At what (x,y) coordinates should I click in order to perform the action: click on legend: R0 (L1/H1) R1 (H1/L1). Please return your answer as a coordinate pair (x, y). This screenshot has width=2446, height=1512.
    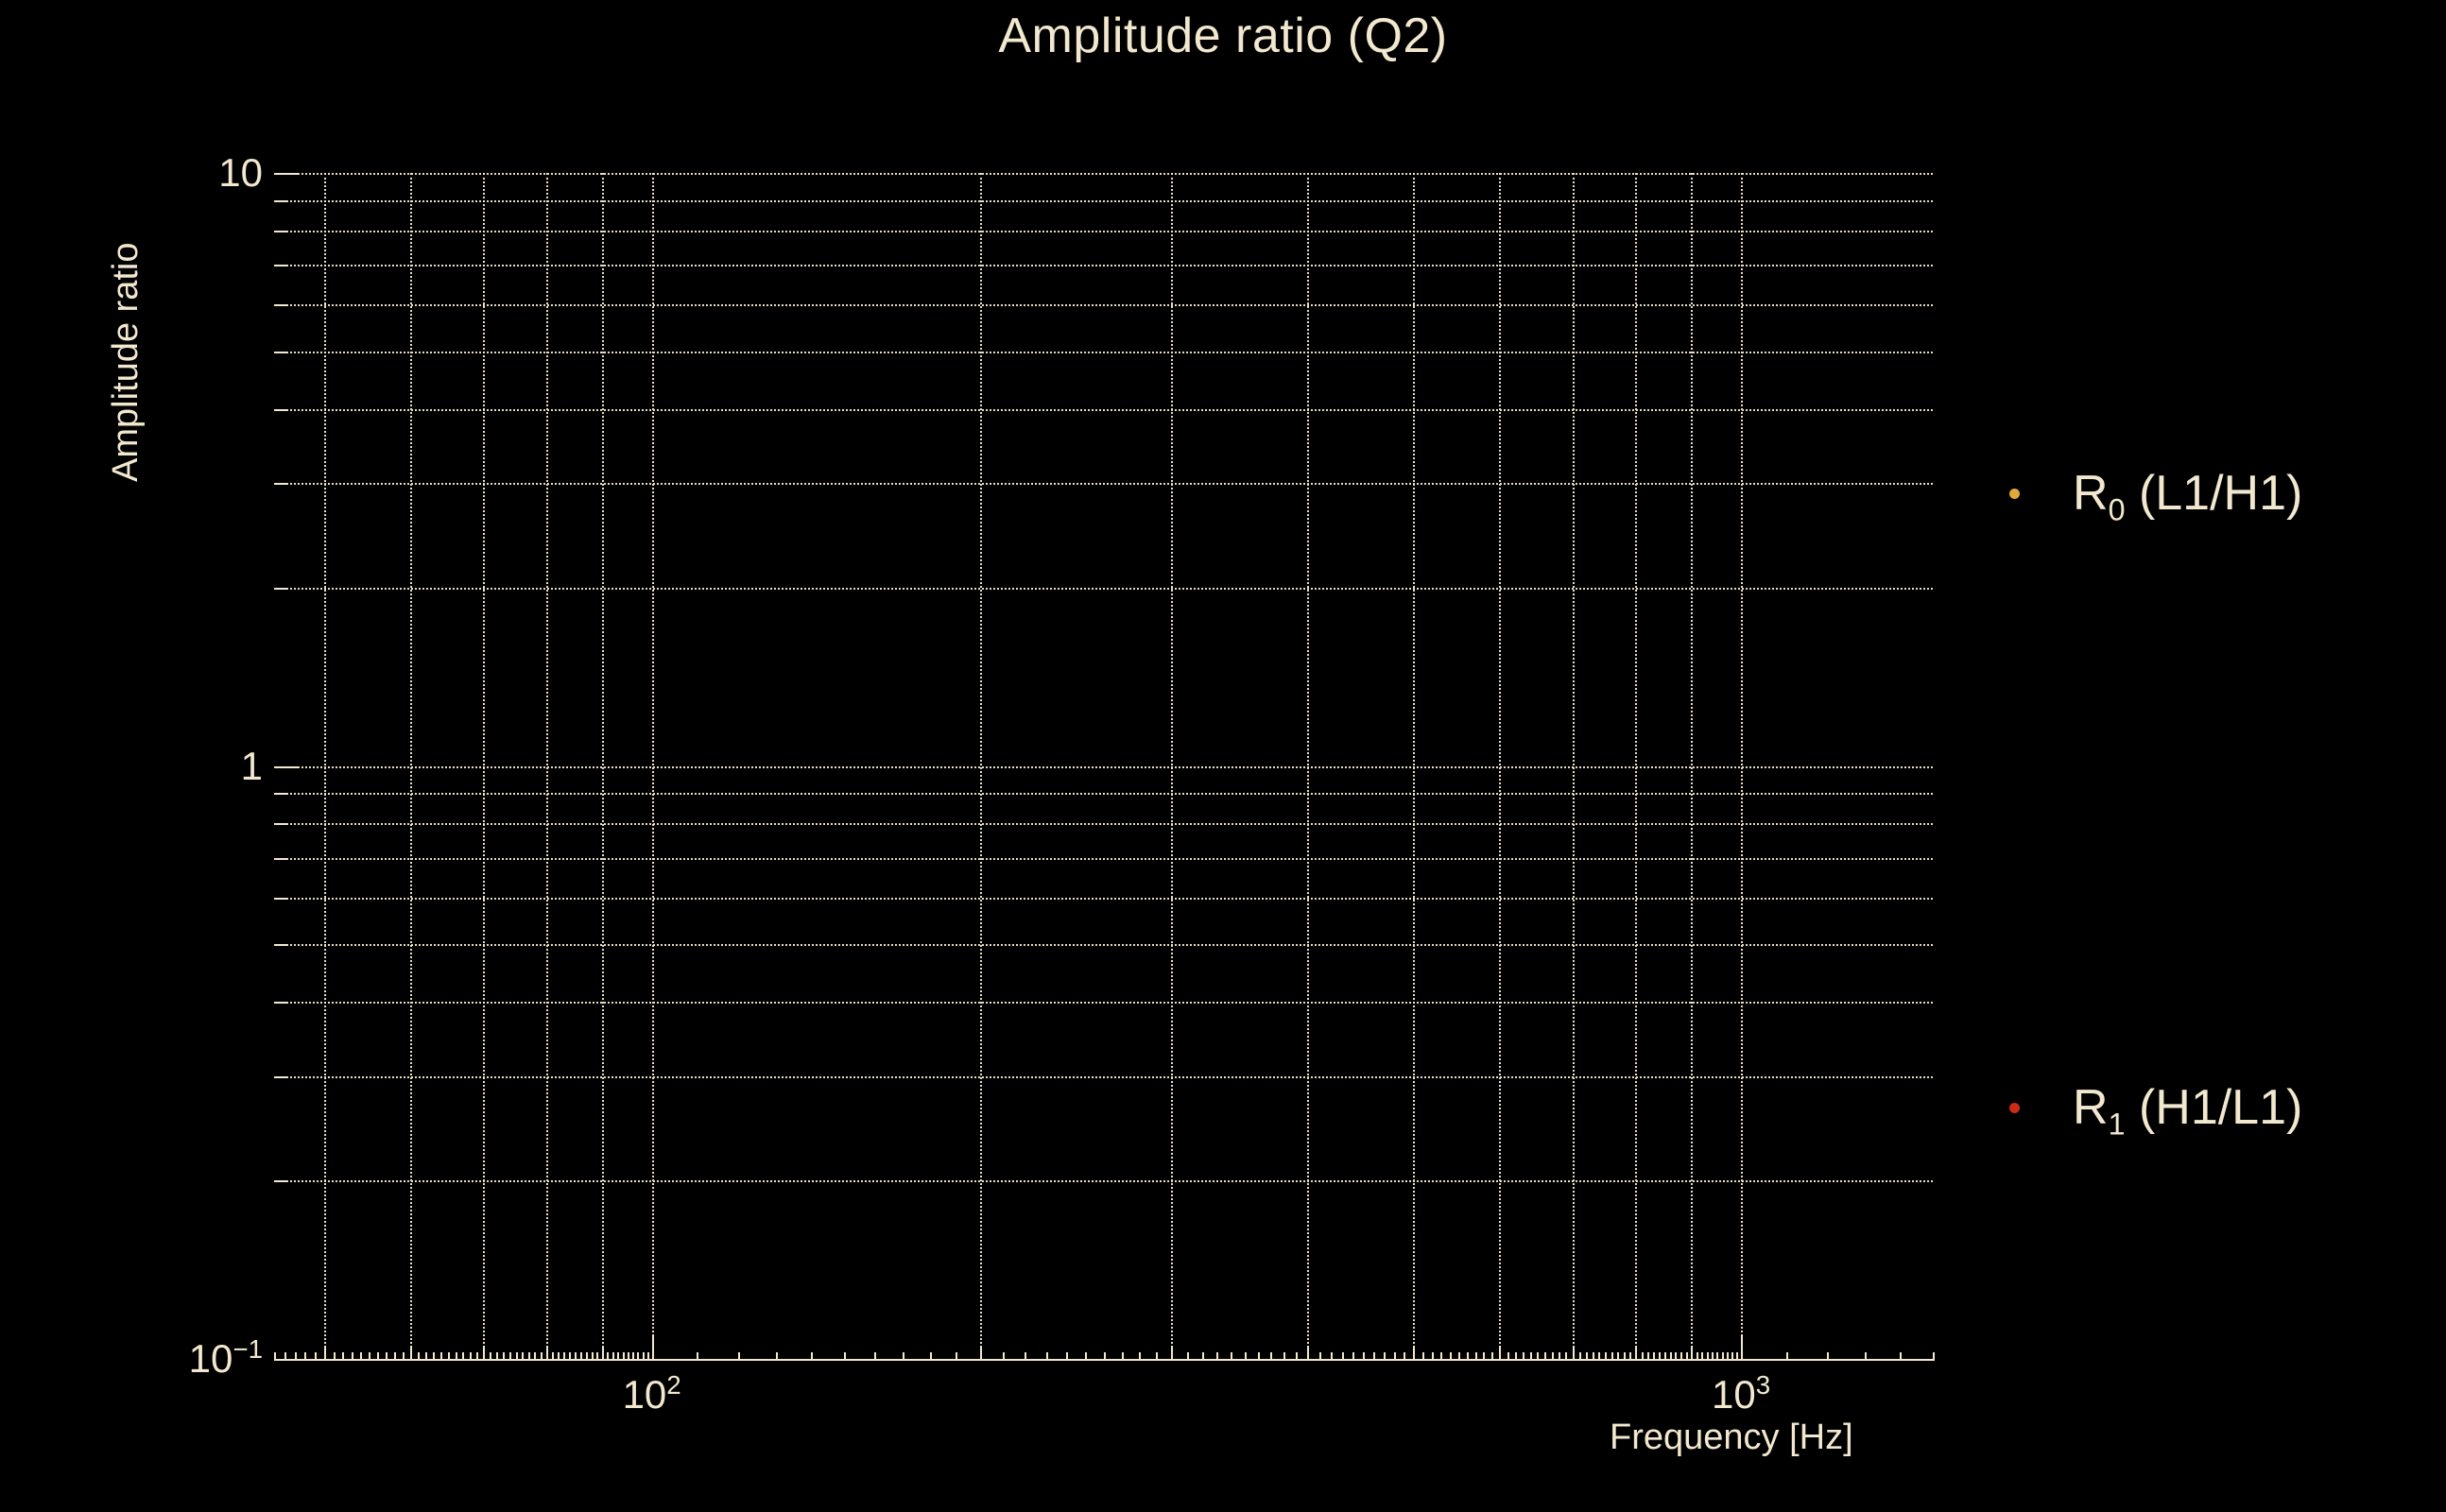
    Looking at the image, I should click on (2197, 768).